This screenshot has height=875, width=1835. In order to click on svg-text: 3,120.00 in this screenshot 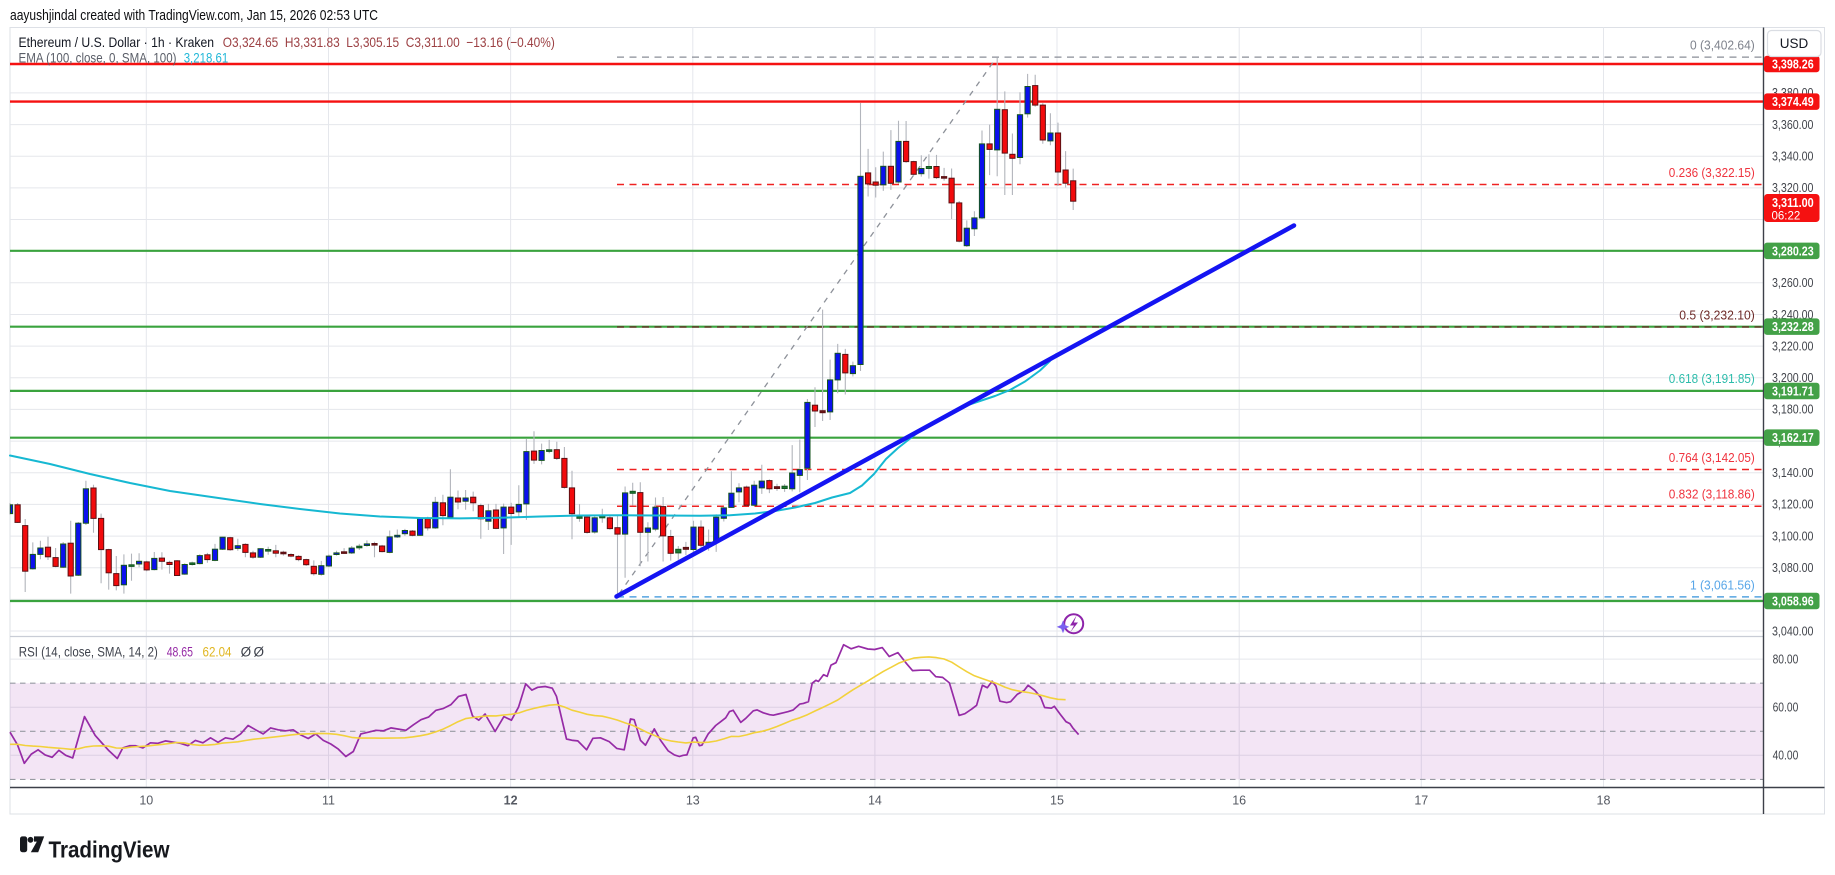, I will do `click(1793, 505)`.